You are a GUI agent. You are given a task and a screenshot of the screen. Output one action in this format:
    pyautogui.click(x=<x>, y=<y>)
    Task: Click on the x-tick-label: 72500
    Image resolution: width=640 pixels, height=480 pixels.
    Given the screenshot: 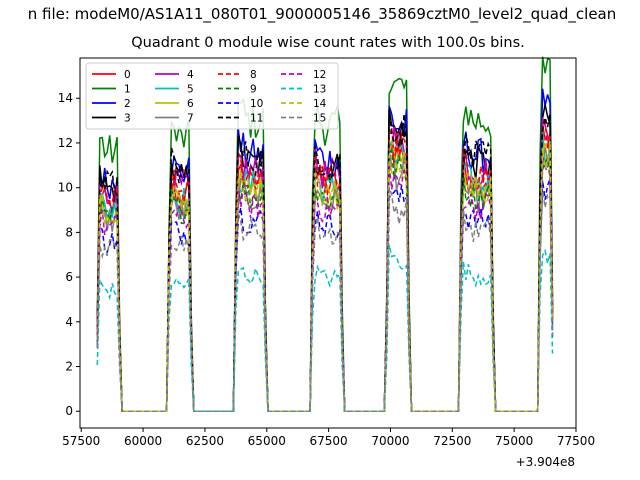 What is the action you would take?
    pyautogui.click(x=452, y=441)
    